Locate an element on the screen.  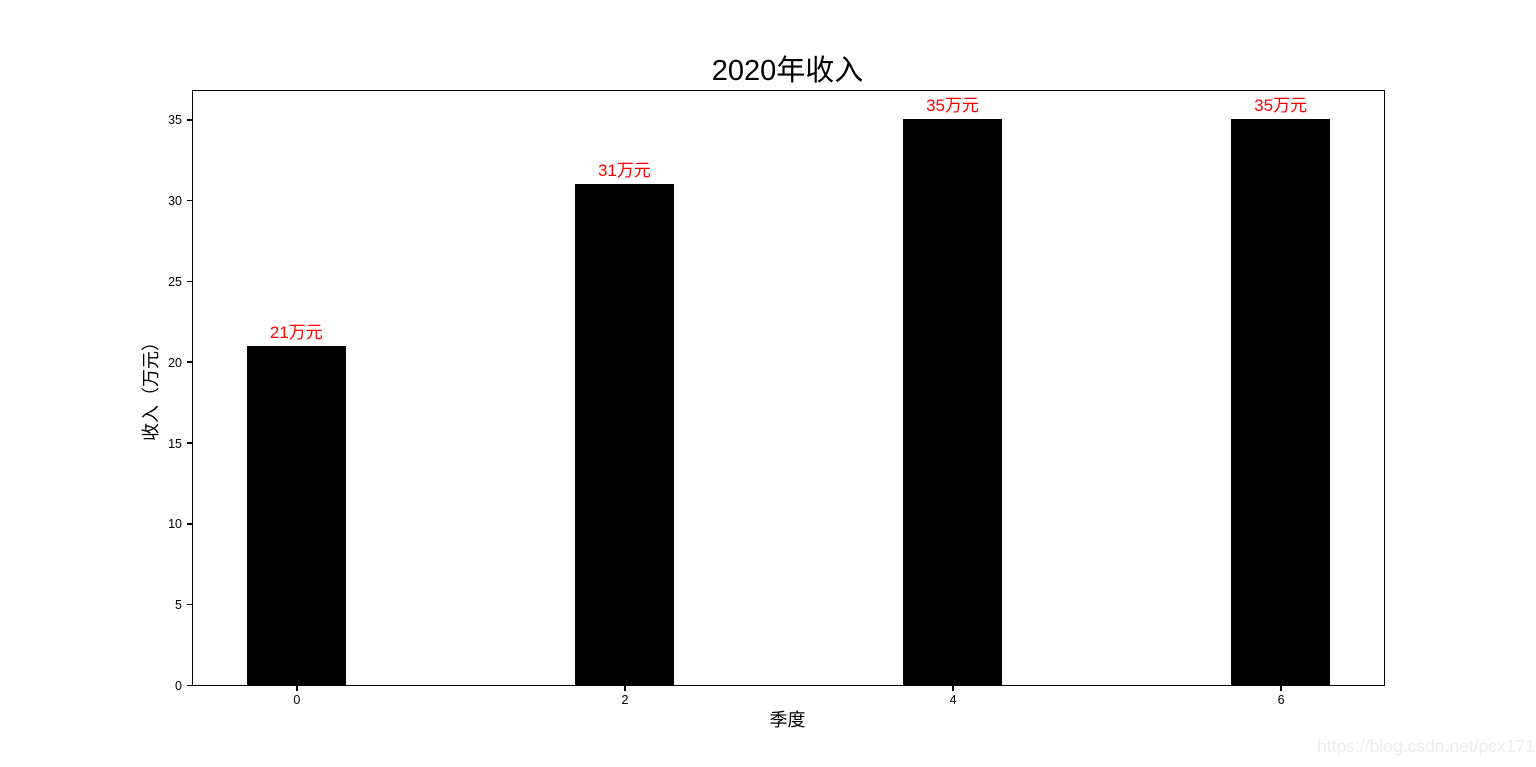
bar-value-label: 31万元 is located at coordinates (624, 170).